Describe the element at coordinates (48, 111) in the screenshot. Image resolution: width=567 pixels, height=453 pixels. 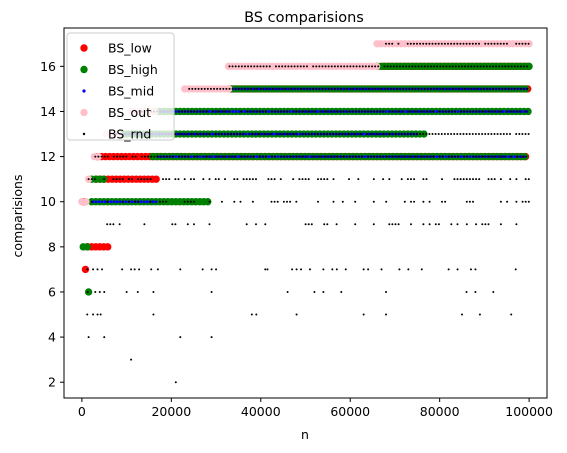
I see `y-tick-label: 14` at that location.